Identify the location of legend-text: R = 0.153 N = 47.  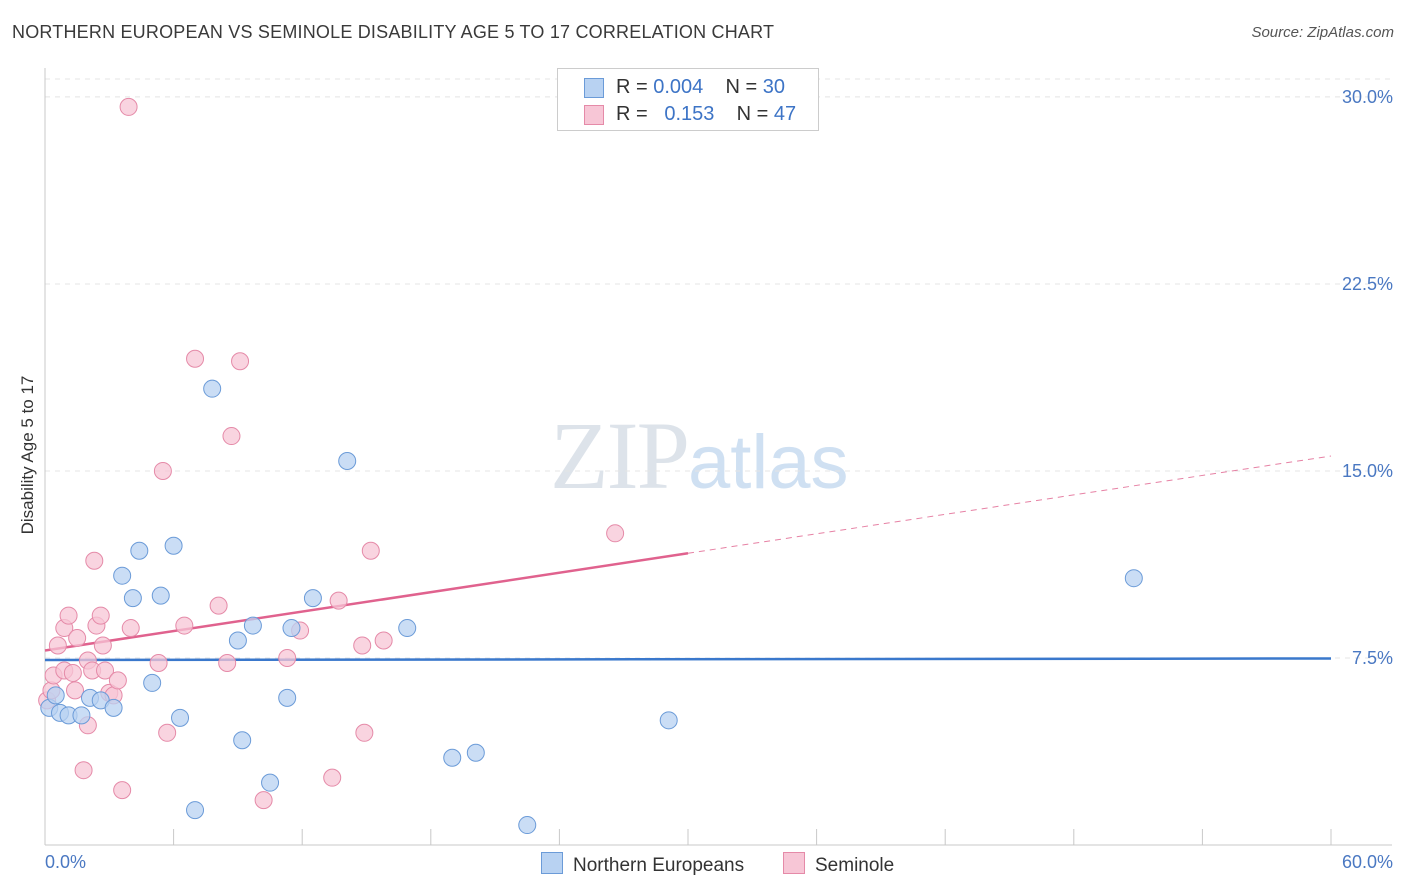
(706, 114).